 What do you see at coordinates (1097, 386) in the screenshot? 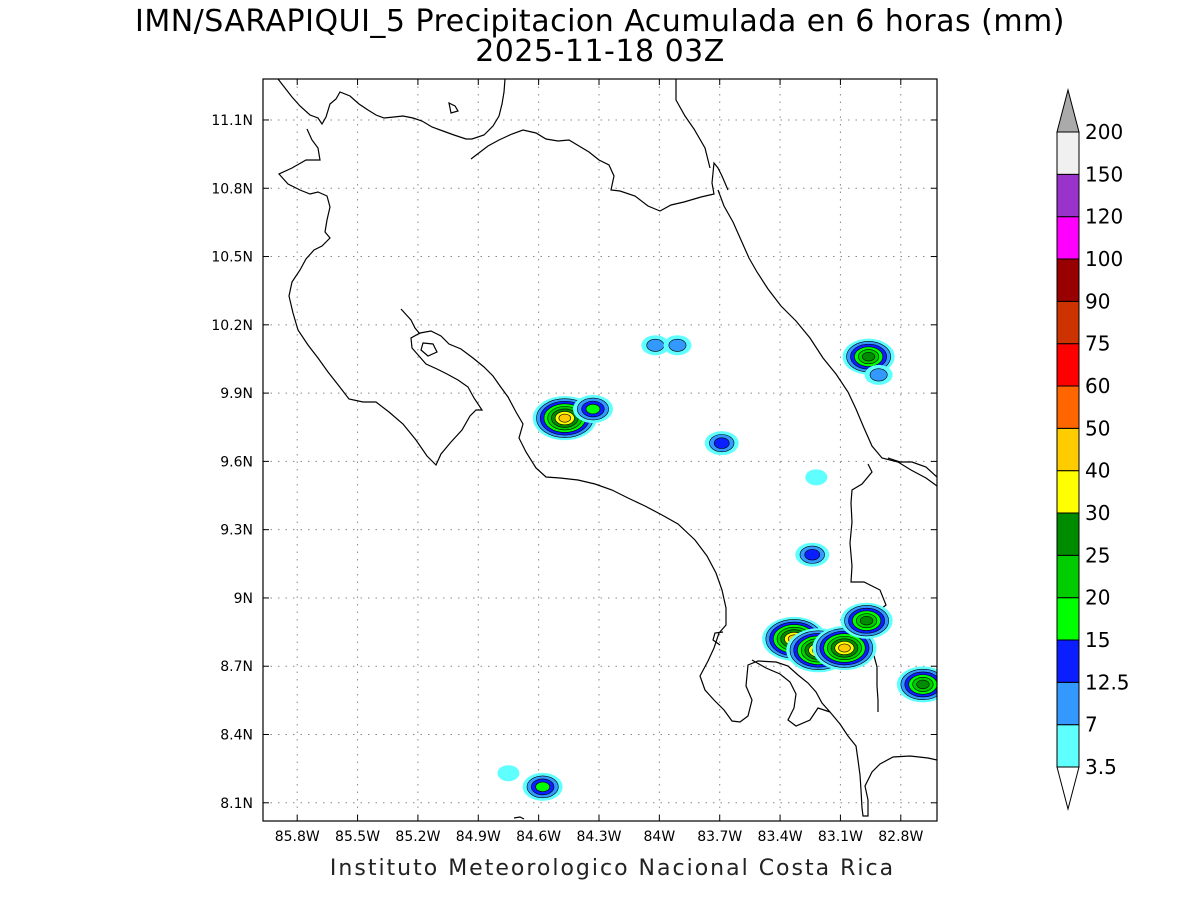
I see `colorbar-label: 60` at bounding box center [1097, 386].